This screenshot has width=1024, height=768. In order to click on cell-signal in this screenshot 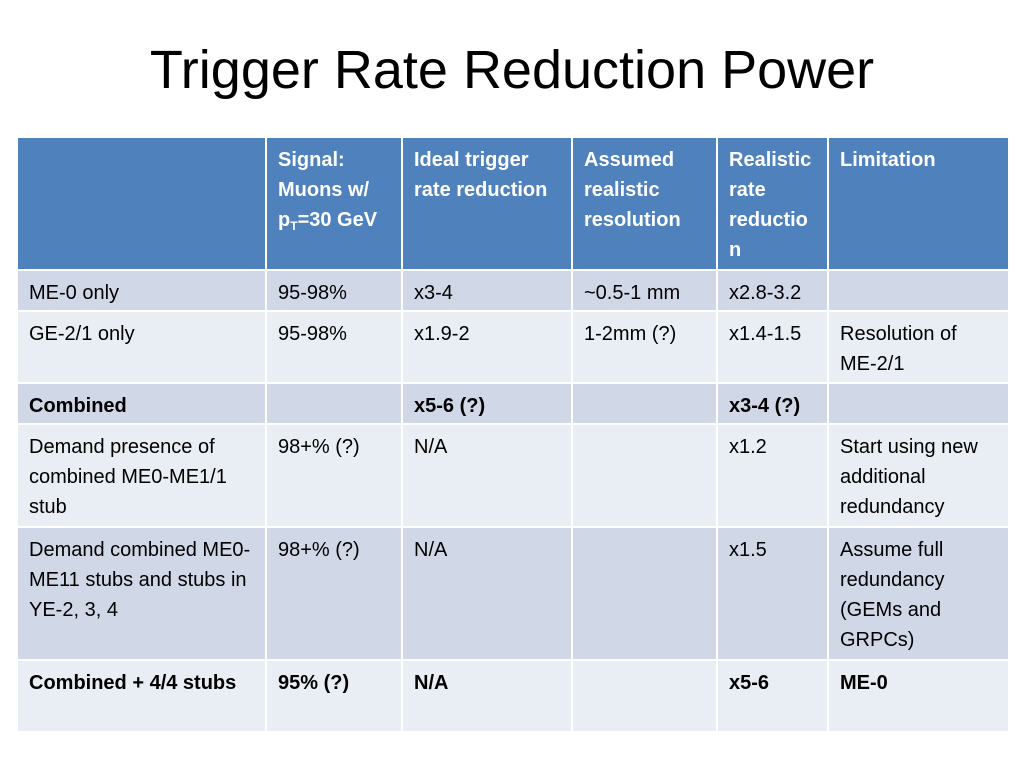, I will do `click(334, 403)`.